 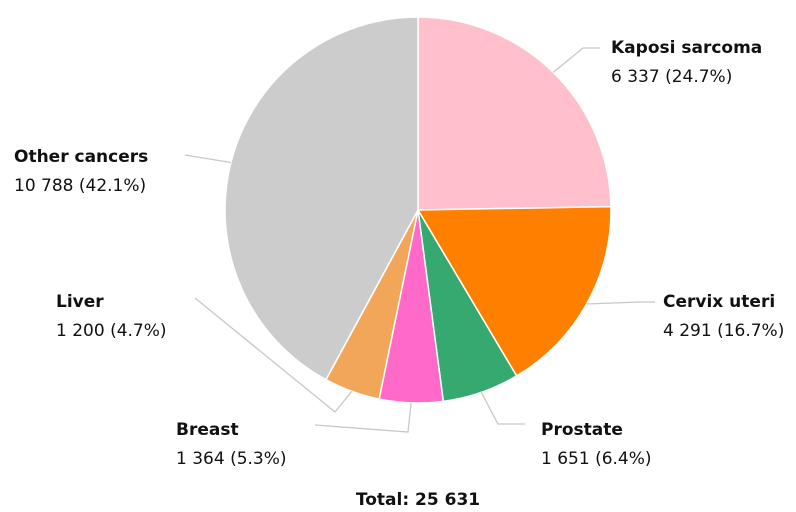 I want to click on slice-value-label: 4 291 (16.7%), so click(x=723, y=331).